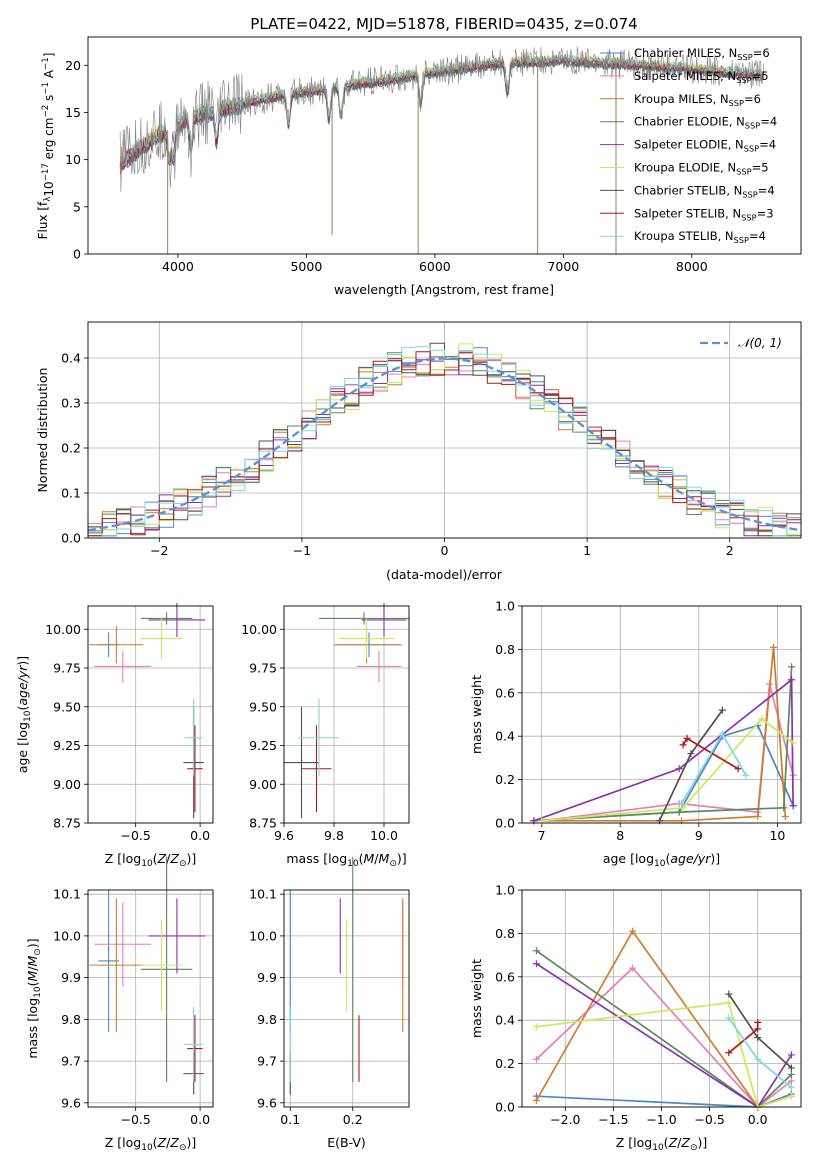 The image size is (819, 1170). Describe the element at coordinates (34, 998) in the screenshot. I see `mass_vs_Z-y-label: mass [log10(M/M⊙)]` at that location.